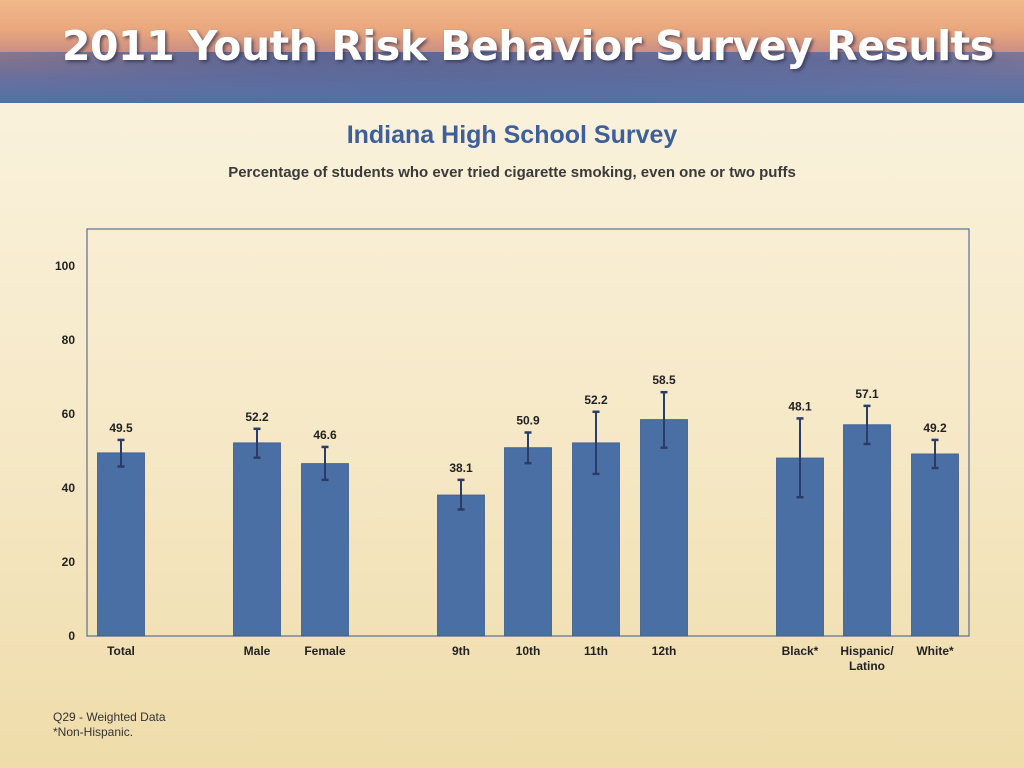  Describe the element at coordinates (800, 651) in the screenshot. I see `x-tick-label: Black*` at that location.